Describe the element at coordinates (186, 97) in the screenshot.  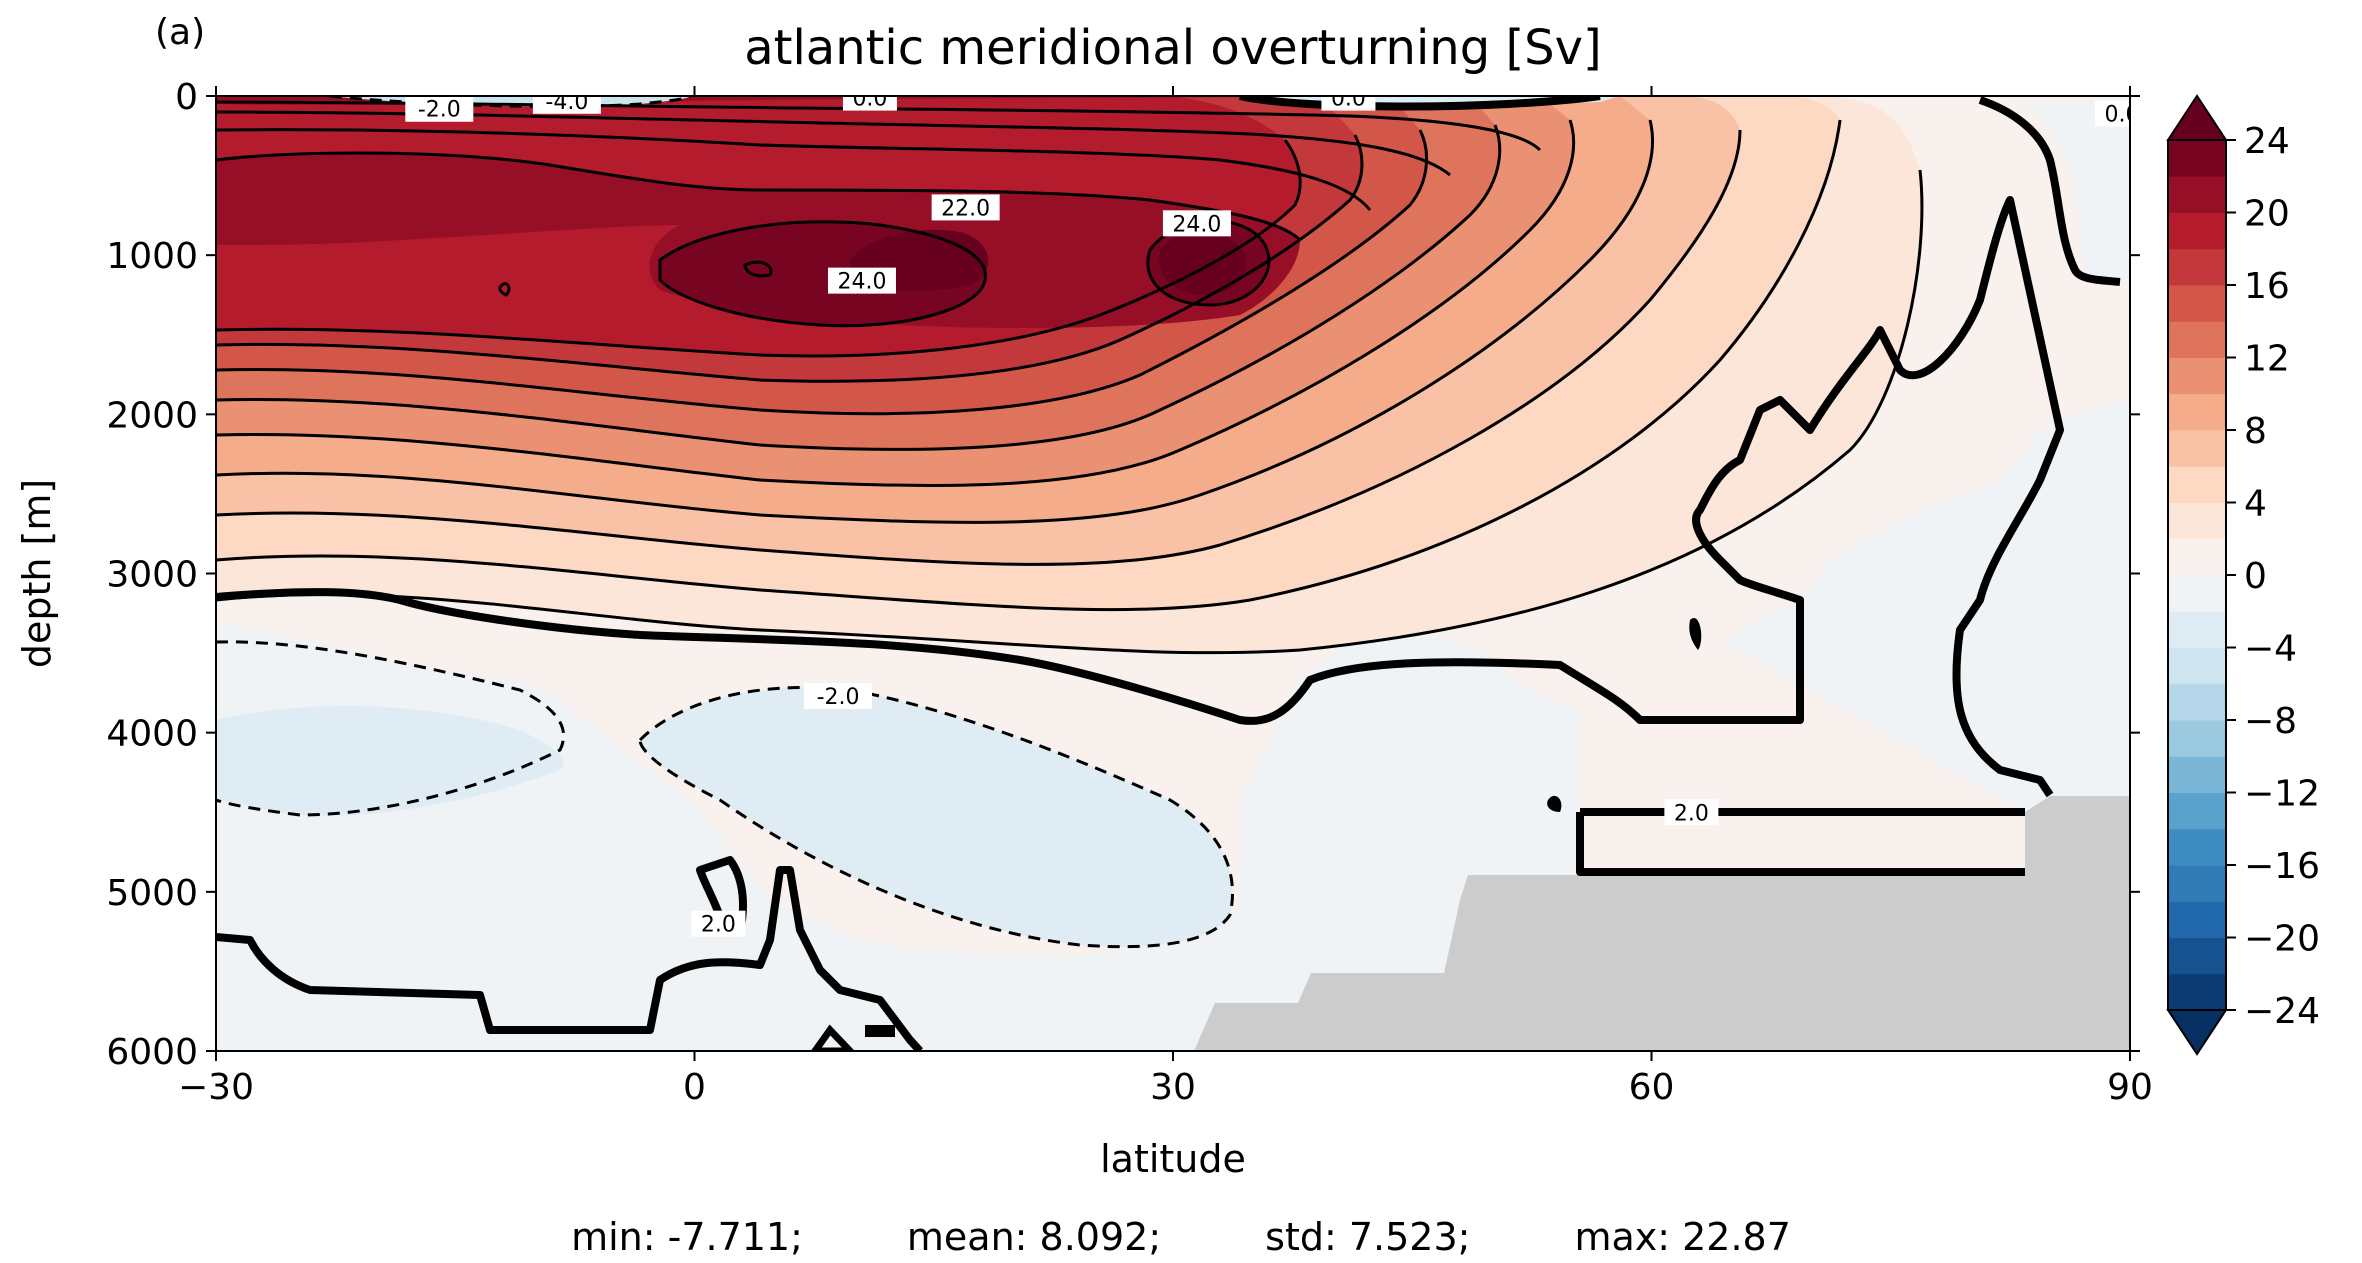
I see `y-tick-label-0: 0` at that location.